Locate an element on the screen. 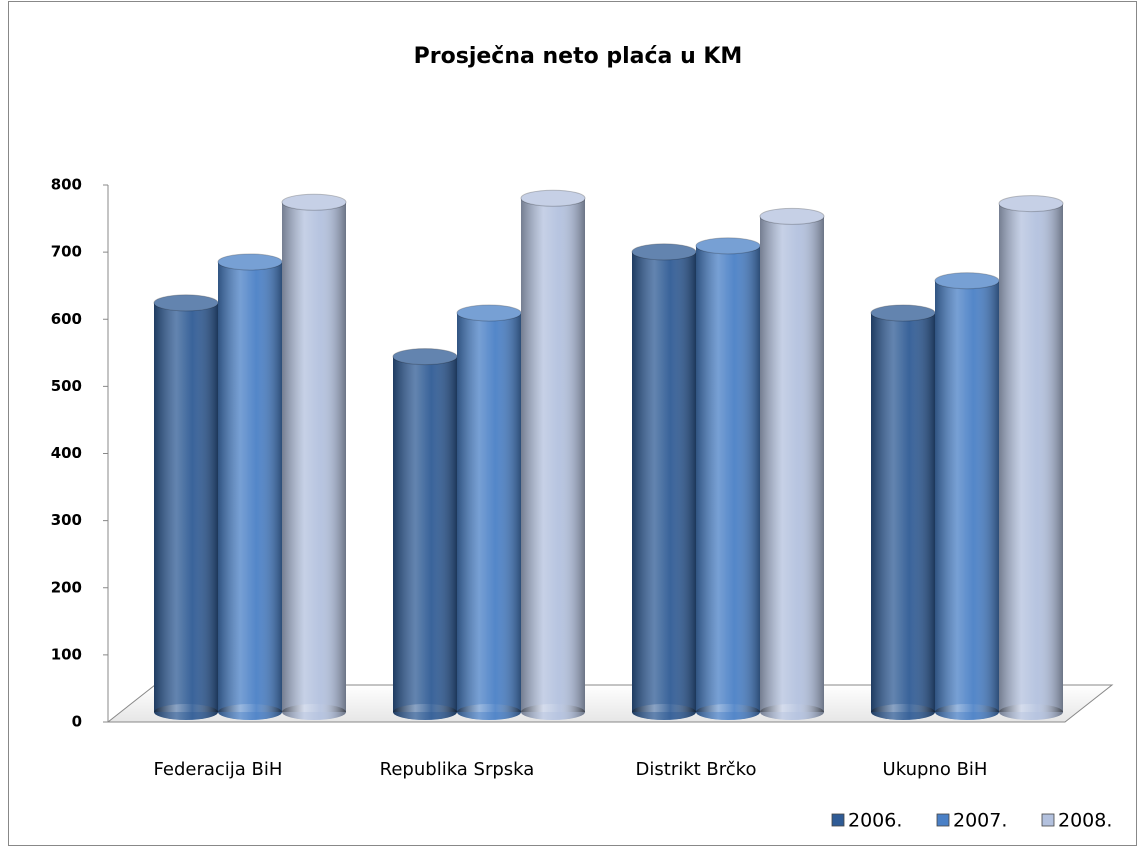 Image resolution: width=1138 pixels, height=847 pixels. y-tick-label: 600 is located at coordinates (66, 319).